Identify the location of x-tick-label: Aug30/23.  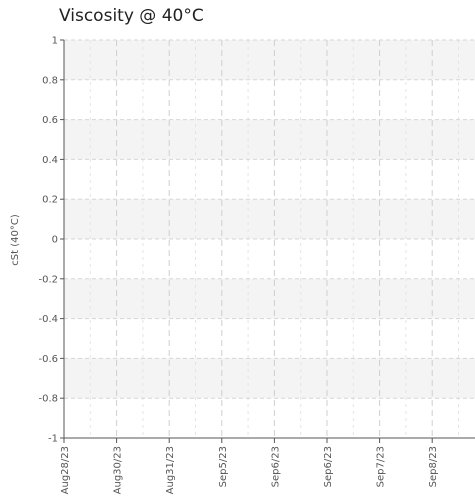
(118, 470).